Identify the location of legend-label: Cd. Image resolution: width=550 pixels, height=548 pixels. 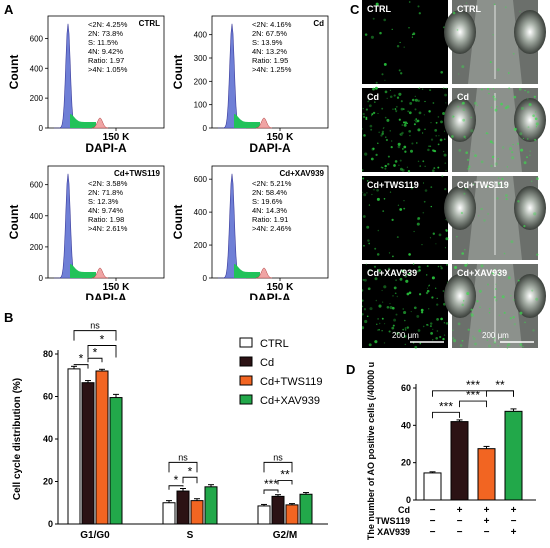
(267, 363).